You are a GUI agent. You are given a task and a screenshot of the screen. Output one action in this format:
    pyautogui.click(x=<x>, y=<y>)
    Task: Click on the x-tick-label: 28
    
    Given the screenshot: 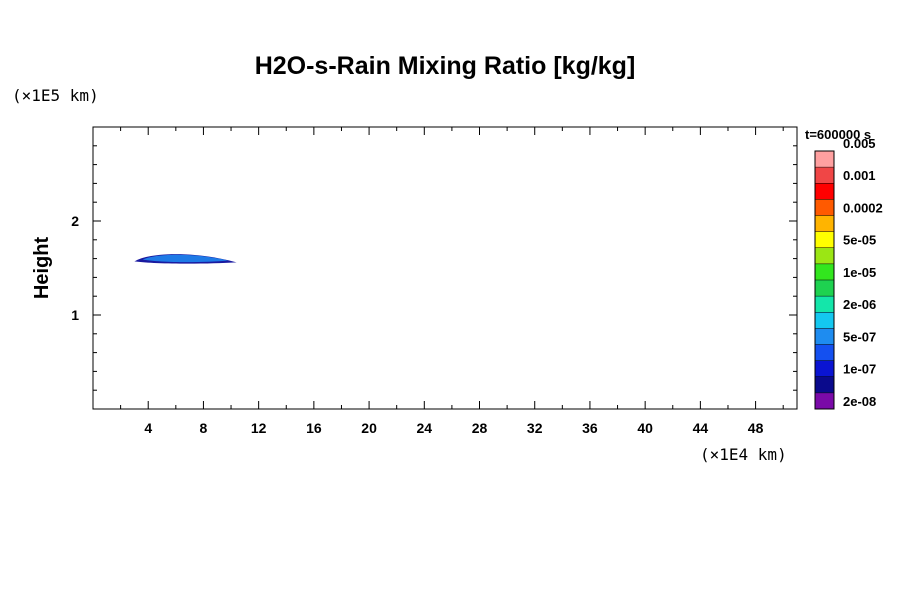 What is the action you would take?
    pyautogui.click(x=480, y=428)
    